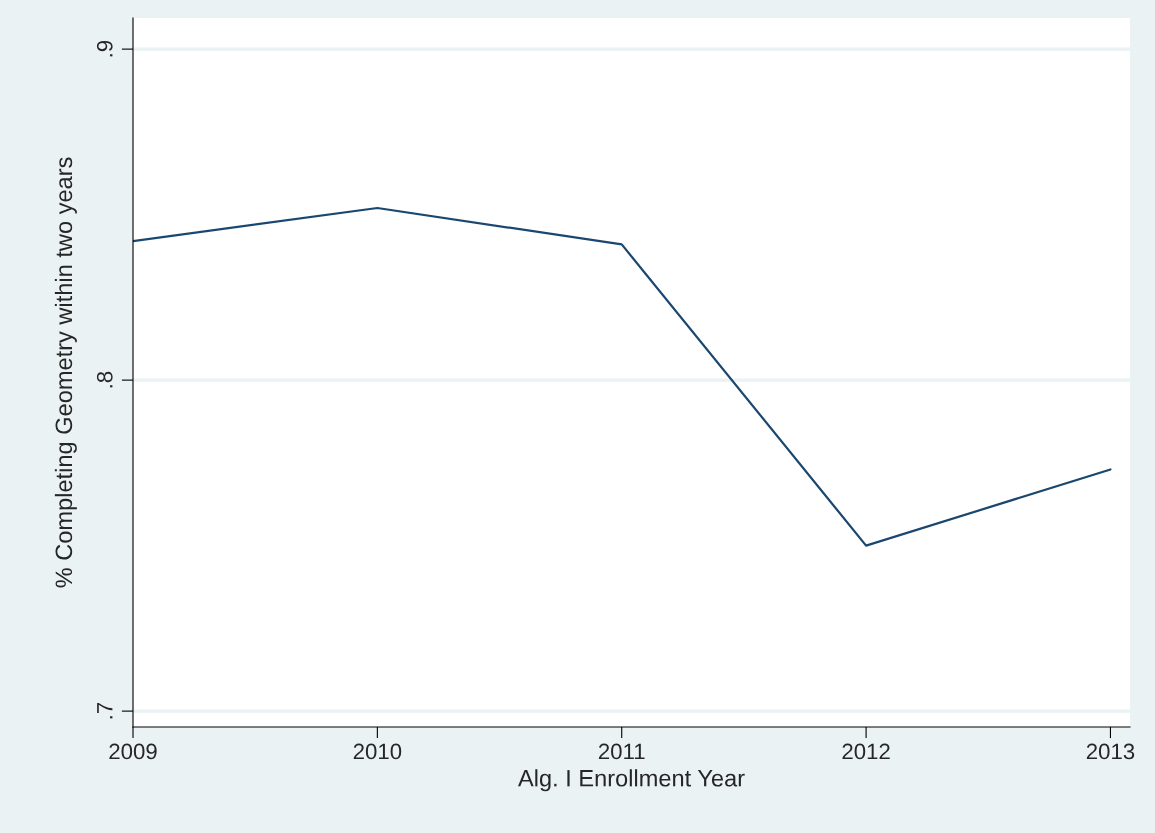 The image size is (1155, 833). What do you see at coordinates (621, 751) in the screenshot?
I see `x-tick-label: 2011` at bounding box center [621, 751].